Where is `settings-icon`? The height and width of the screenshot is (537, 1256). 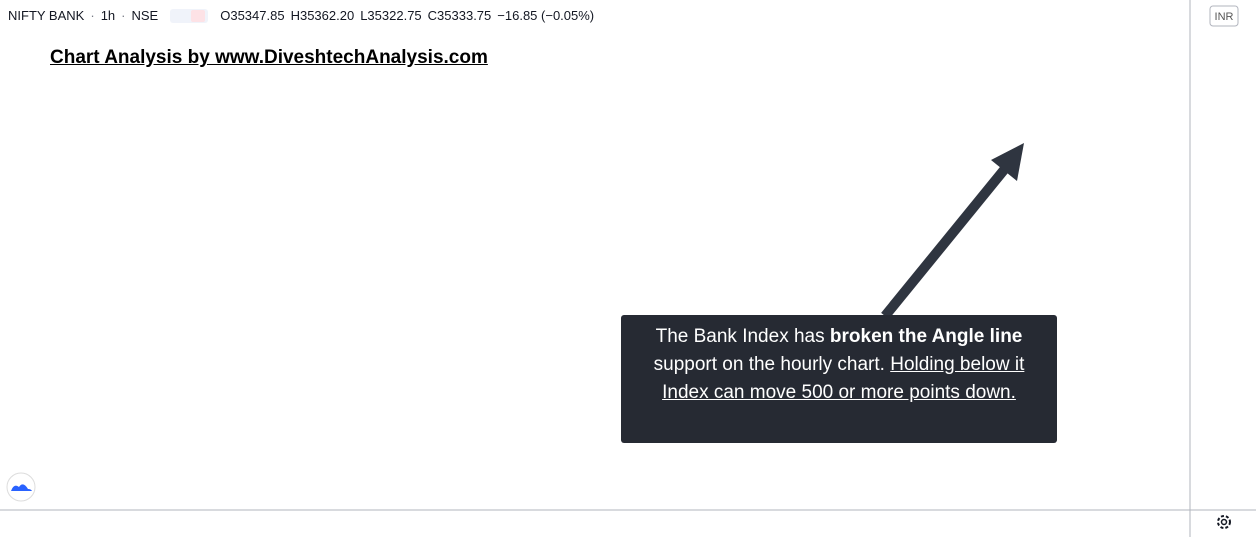 settings-icon is located at coordinates (1224, 522).